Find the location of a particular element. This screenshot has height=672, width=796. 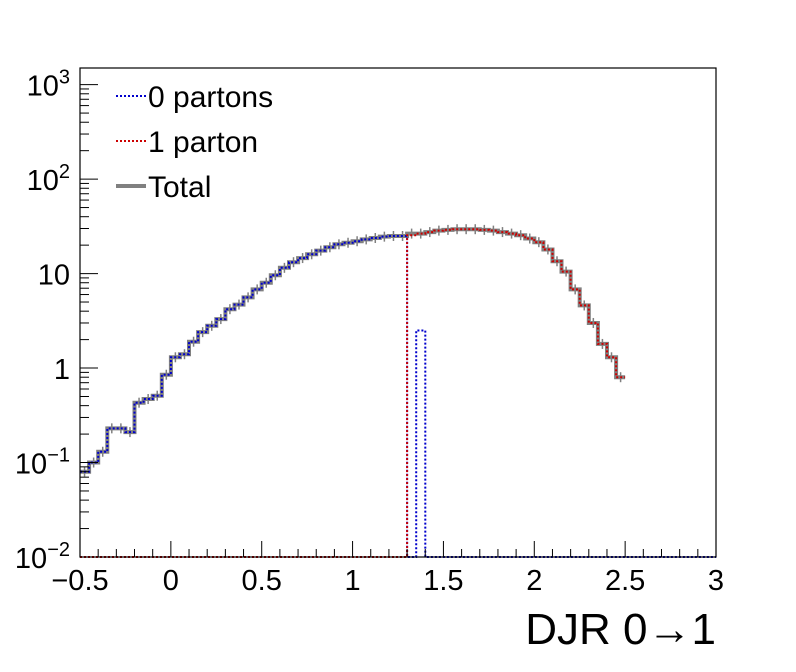

y-tick-labels: 10⁻² 10⁻¹ 1 10 10² 10³ is located at coordinates (42, 321).